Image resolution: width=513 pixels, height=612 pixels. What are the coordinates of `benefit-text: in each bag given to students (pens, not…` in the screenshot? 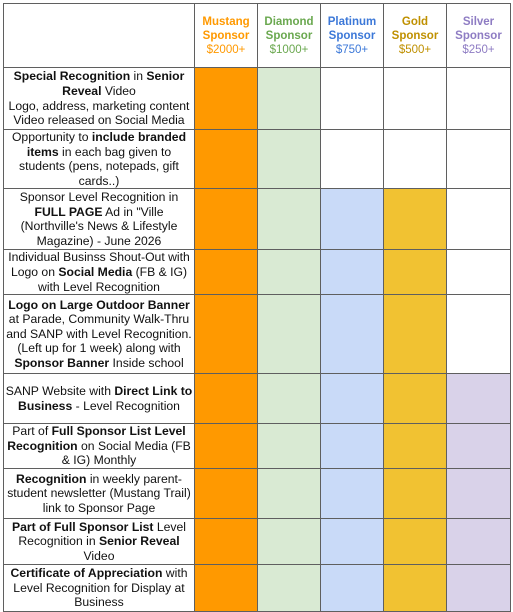 It's located at (99, 166).